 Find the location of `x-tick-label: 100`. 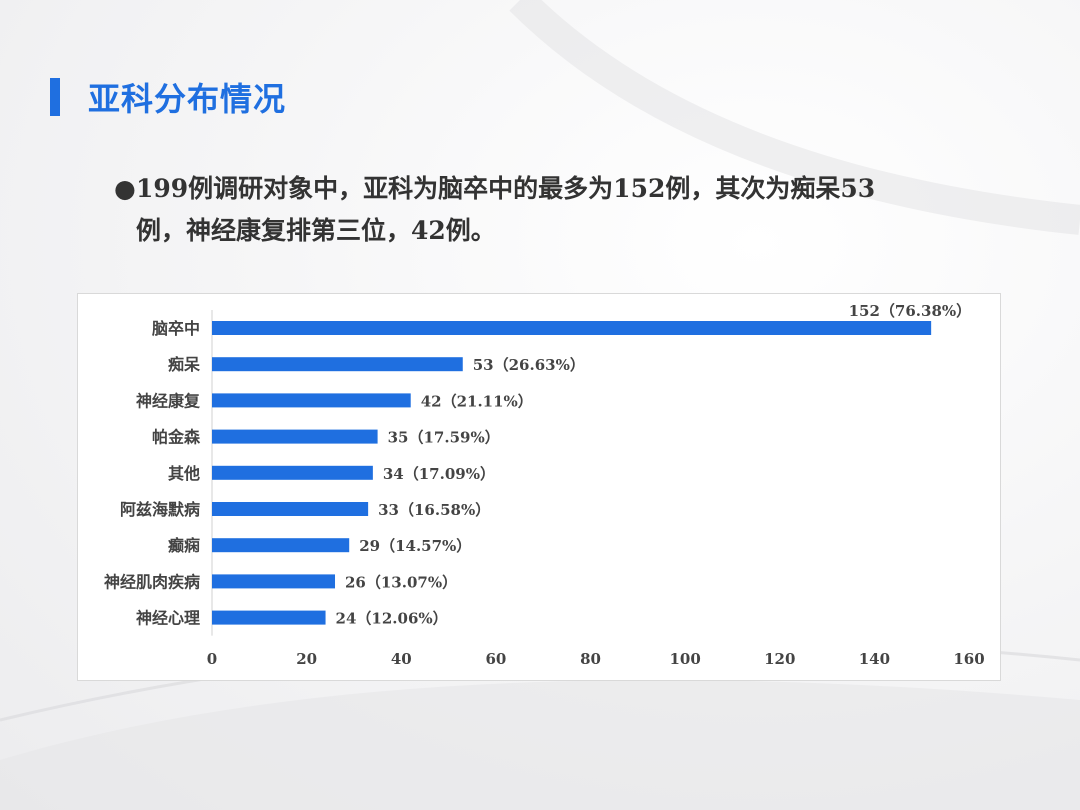

x-tick-label: 100 is located at coordinates (684, 659).